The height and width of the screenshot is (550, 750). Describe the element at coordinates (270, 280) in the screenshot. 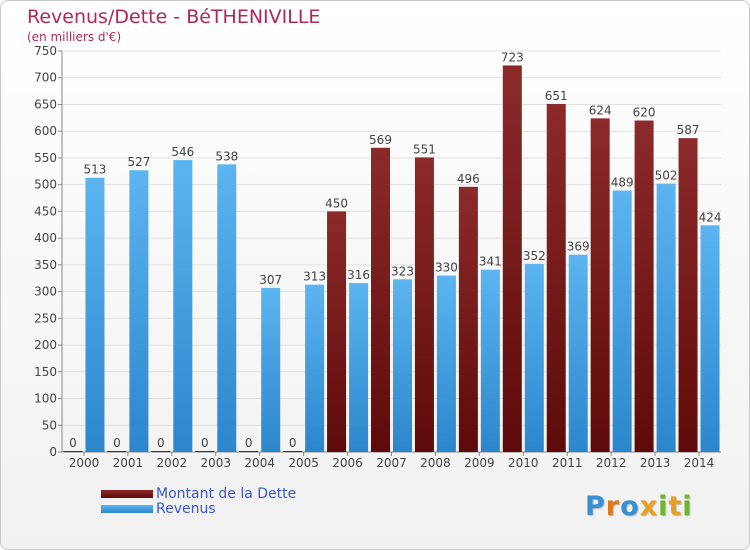

I see `data-label-revenus: 307` at that location.